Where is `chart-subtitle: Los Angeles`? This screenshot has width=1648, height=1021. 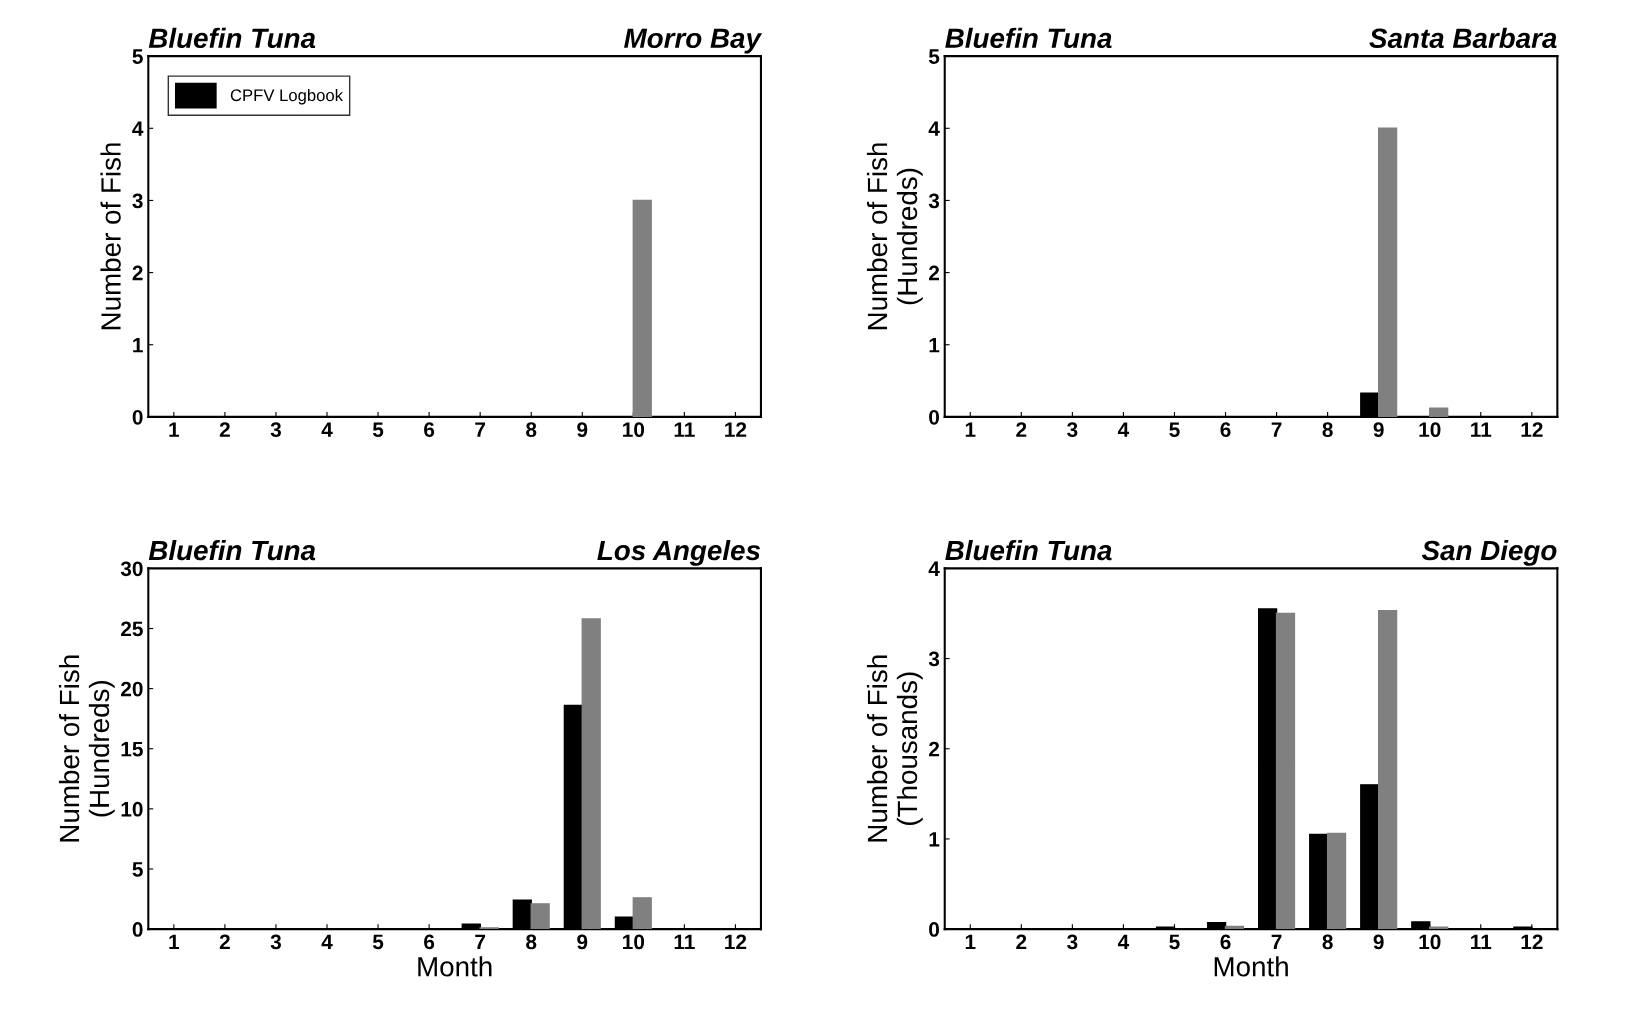 chart-subtitle: Los Angeles is located at coordinates (679, 552).